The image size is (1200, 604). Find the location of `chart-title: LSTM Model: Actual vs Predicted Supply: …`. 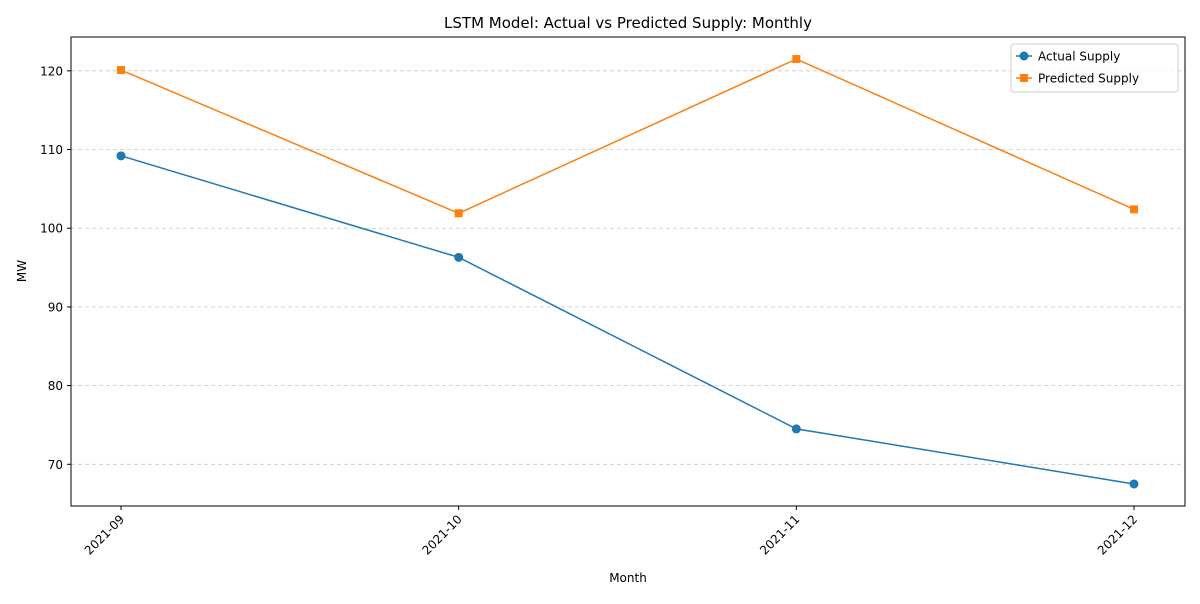

chart-title: LSTM Model: Actual vs Predicted Supply: … is located at coordinates (628, 23).